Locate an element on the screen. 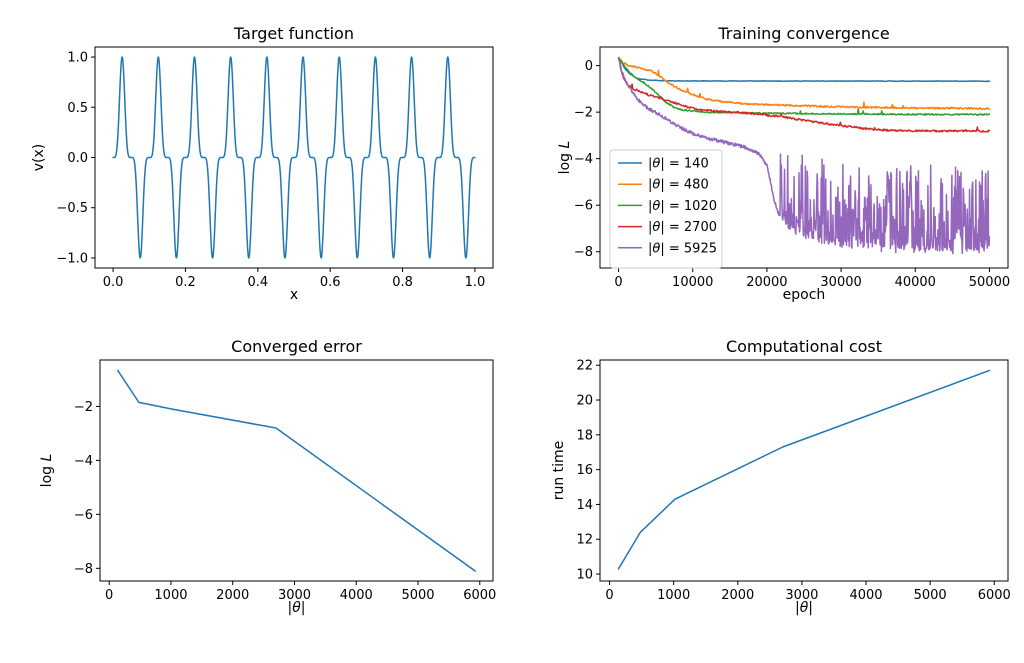  y-tick-label: 20 is located at coordinates (584, 401).